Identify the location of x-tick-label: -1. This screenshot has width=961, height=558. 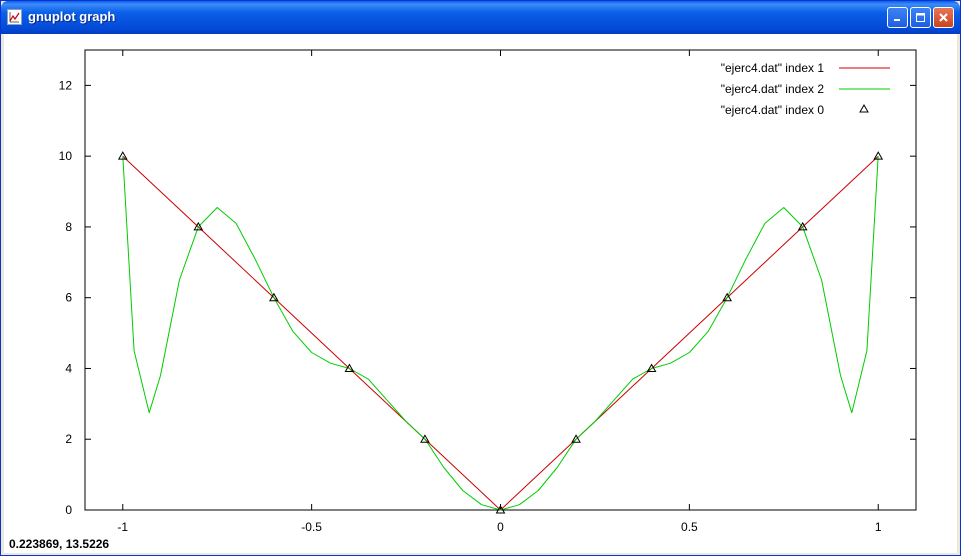
(122, 527).